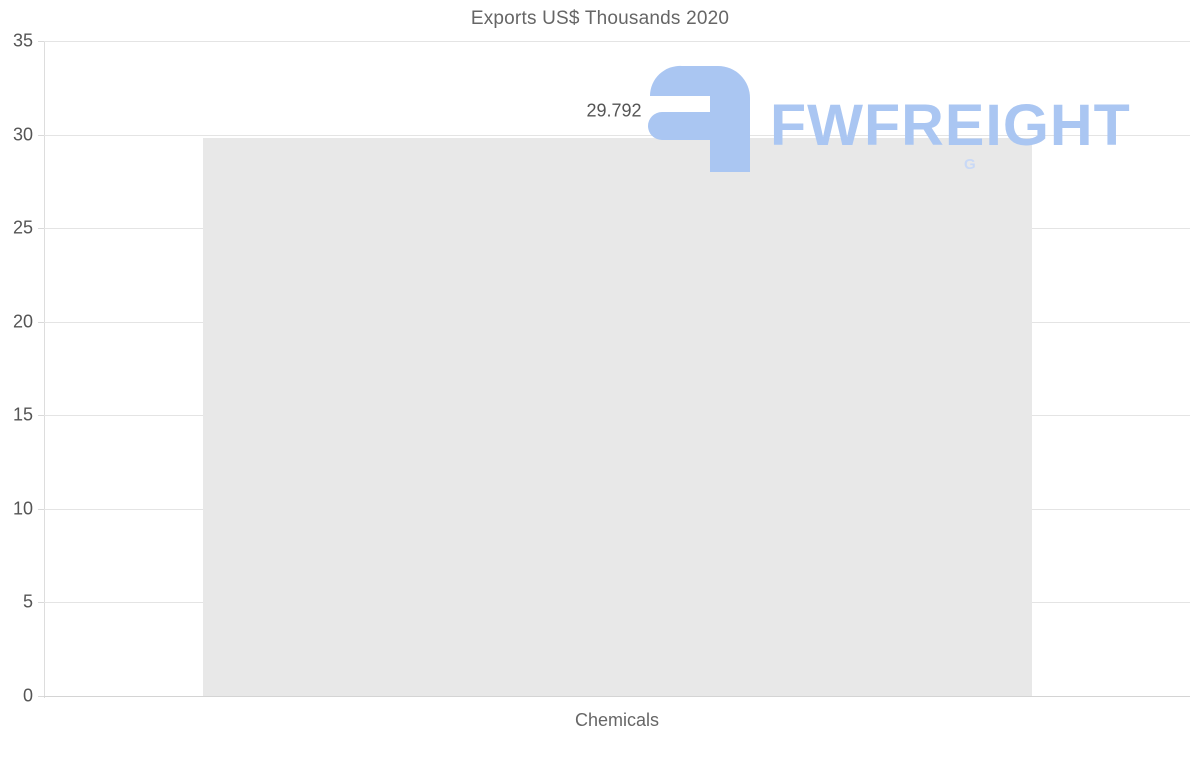 The height and width of the screenshot is (763, 1200). What do you see at coordinates (600, 18) in the screenshot?
I see `chart-title: Exports US$ Thousands 2020` at bounding box center [600, 18].